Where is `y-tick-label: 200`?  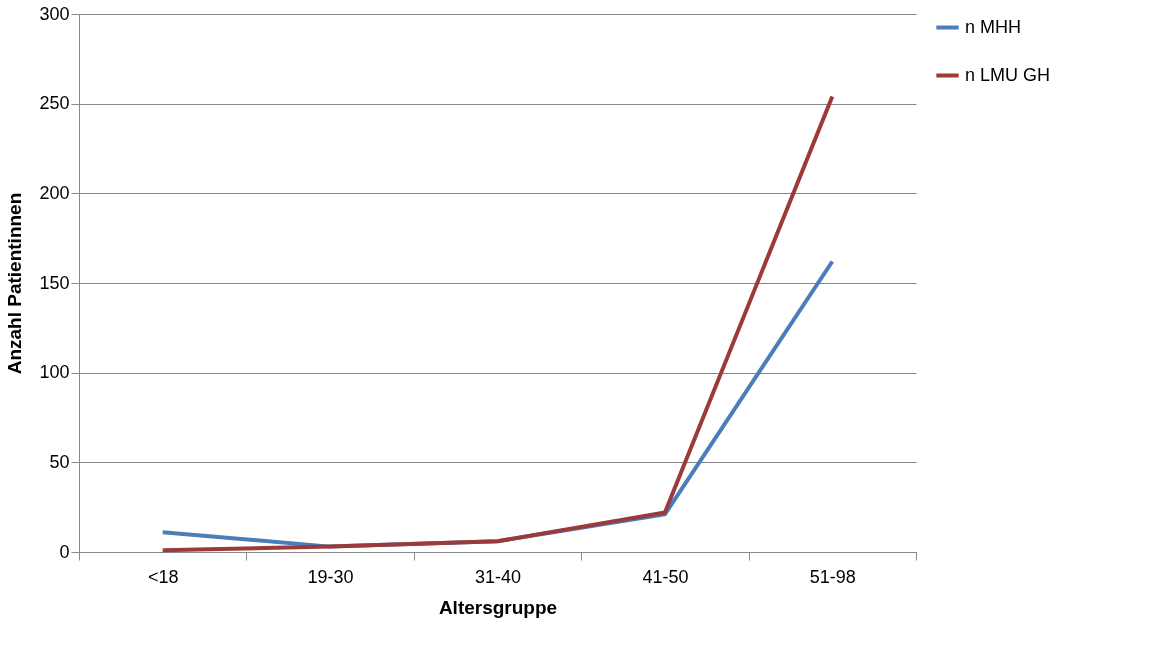 y-tick-label: 200 is located at coordinates (54, 192).